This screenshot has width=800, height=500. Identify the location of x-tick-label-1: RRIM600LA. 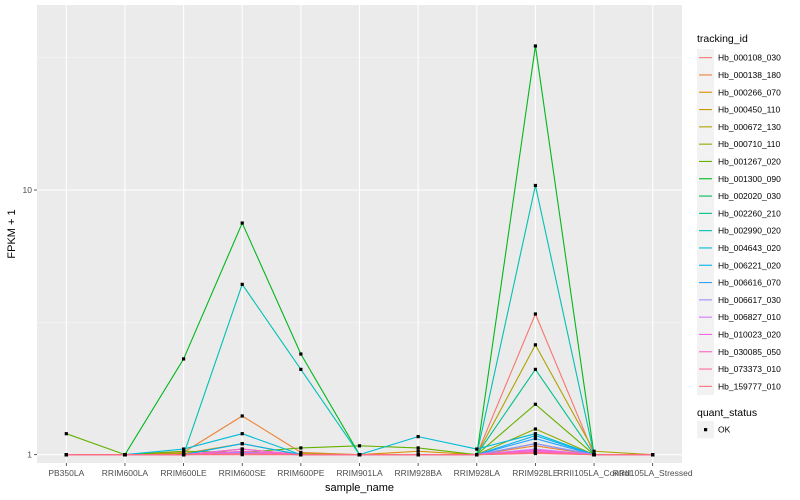
(125, 473).